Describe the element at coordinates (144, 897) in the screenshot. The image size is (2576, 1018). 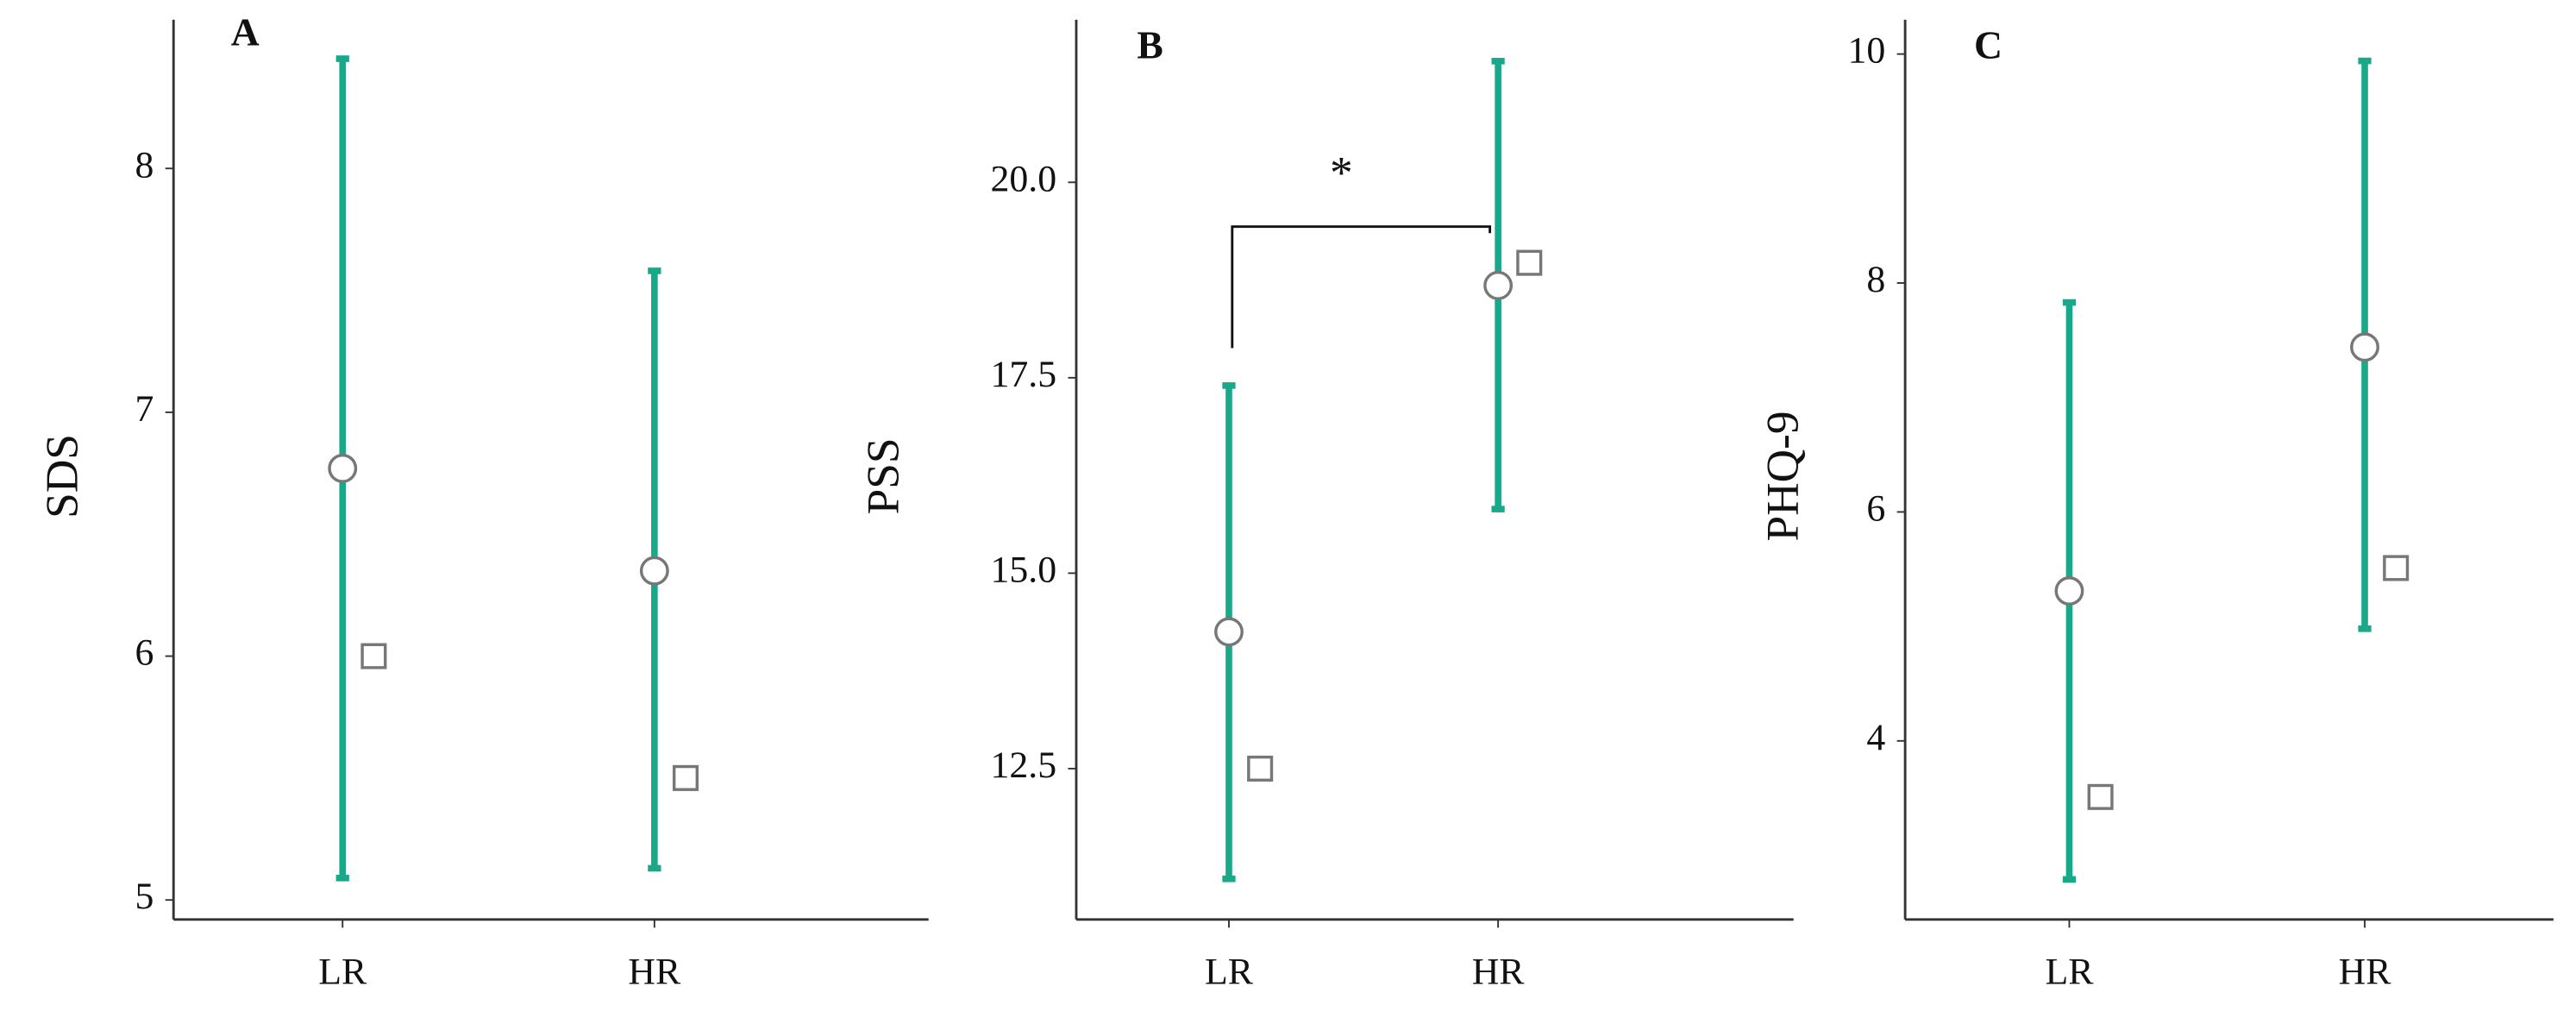
I see `y-tick-label: 5` at that location.